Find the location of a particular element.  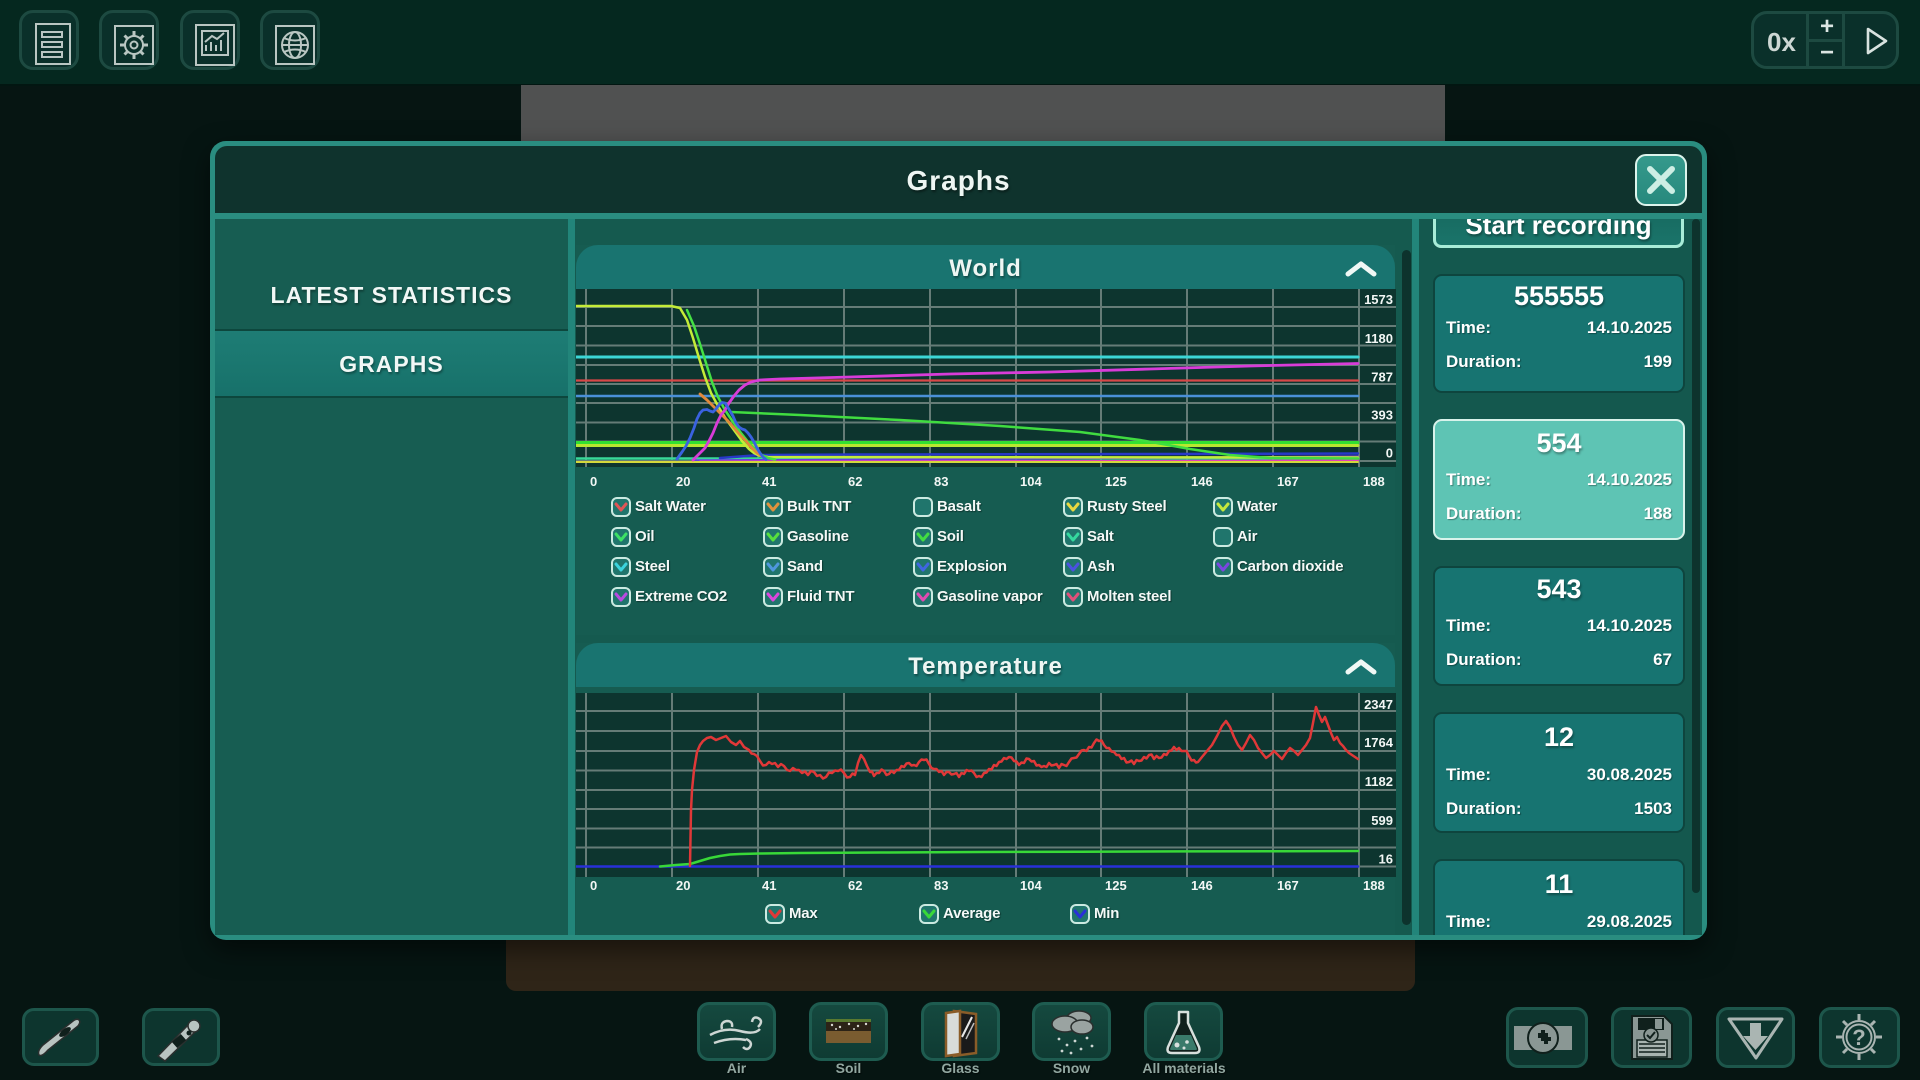

svg-text: 787 is located at coordinates (1382, 377).